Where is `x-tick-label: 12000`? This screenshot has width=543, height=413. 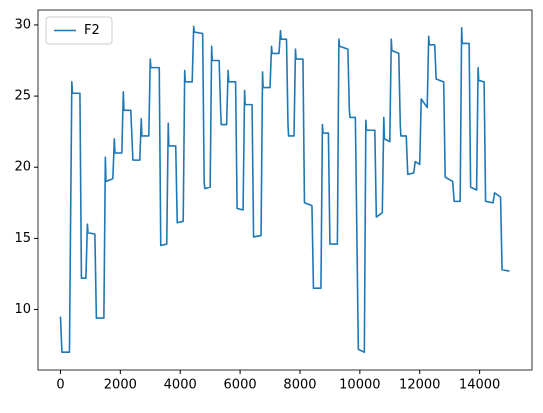 x-tick-label: 12000 is located at coordinates (419, 385).